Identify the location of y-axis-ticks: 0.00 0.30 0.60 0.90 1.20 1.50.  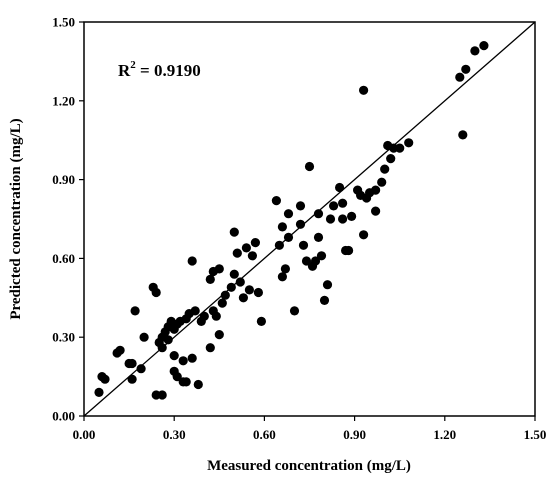
(68, 219).